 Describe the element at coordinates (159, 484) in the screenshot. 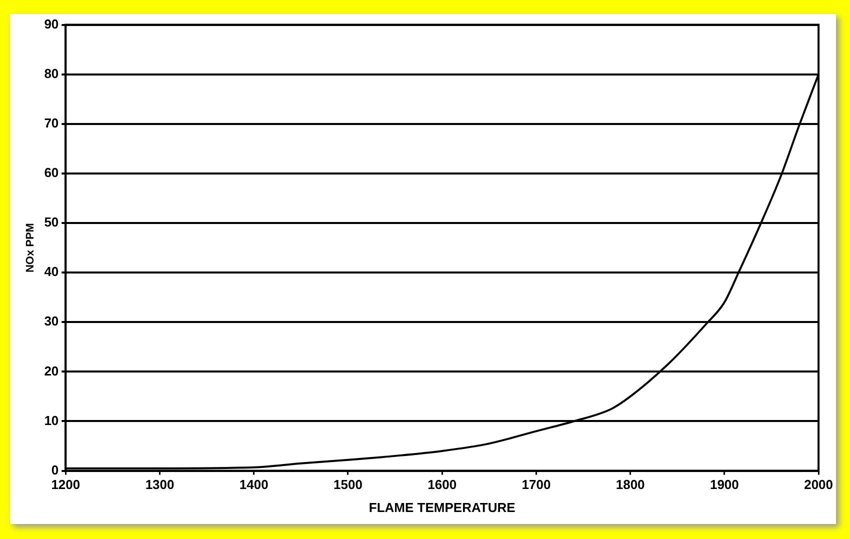

I see `x-tick-label: 1300` at that location.